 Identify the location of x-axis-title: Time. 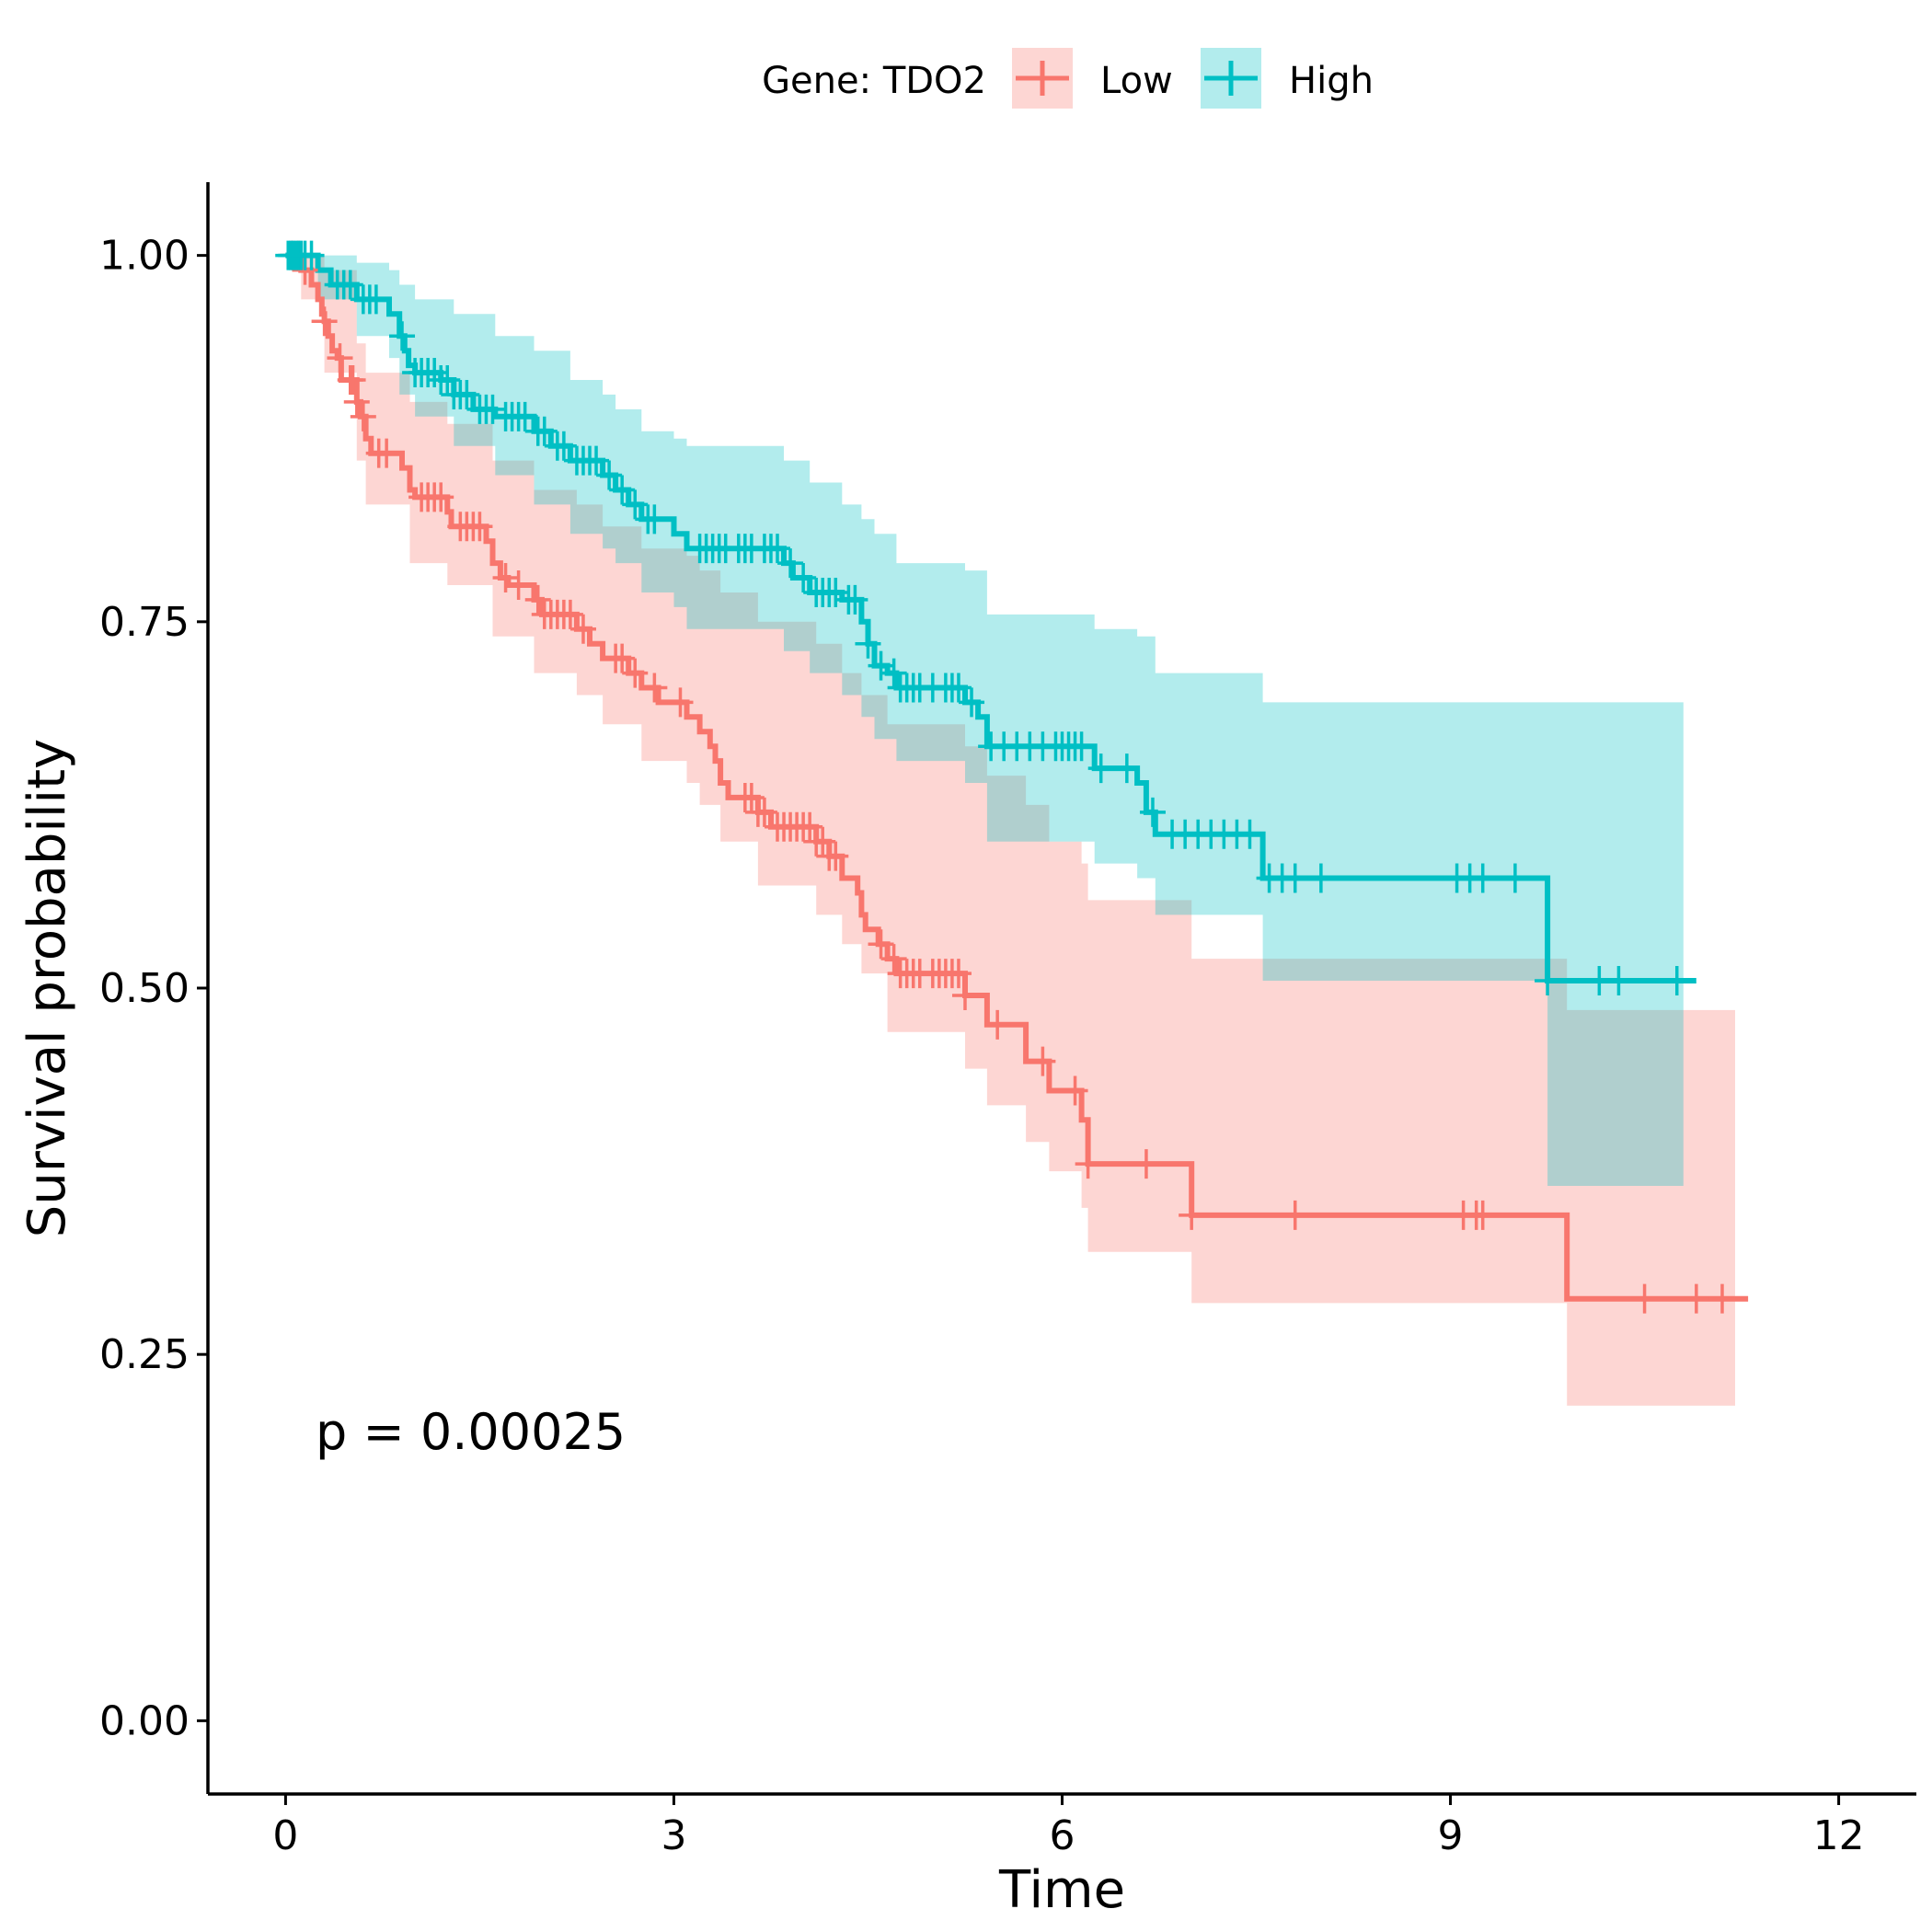
(1061, 1890).